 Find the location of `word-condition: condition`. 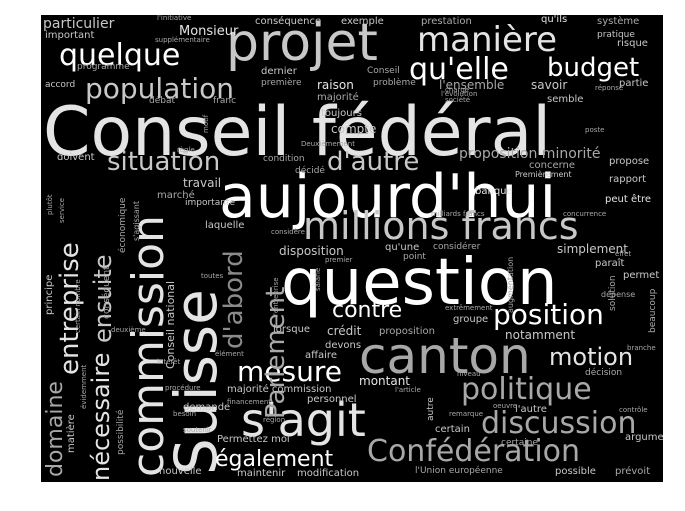

word-condition: condition is located at coordinates (284, 159).